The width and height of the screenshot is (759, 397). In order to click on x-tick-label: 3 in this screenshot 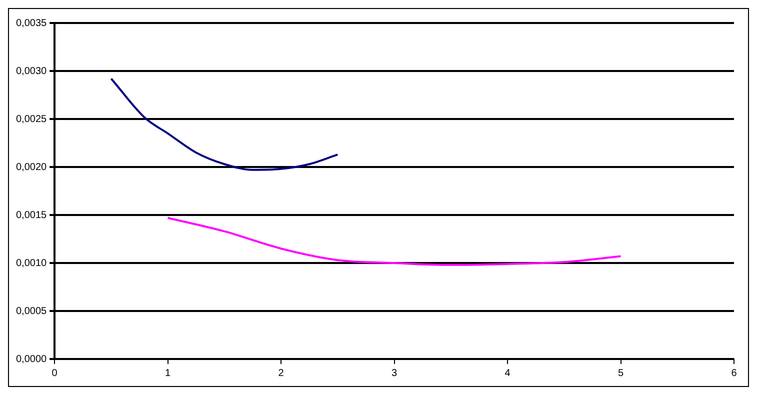, I will do `click(395, 373)`.